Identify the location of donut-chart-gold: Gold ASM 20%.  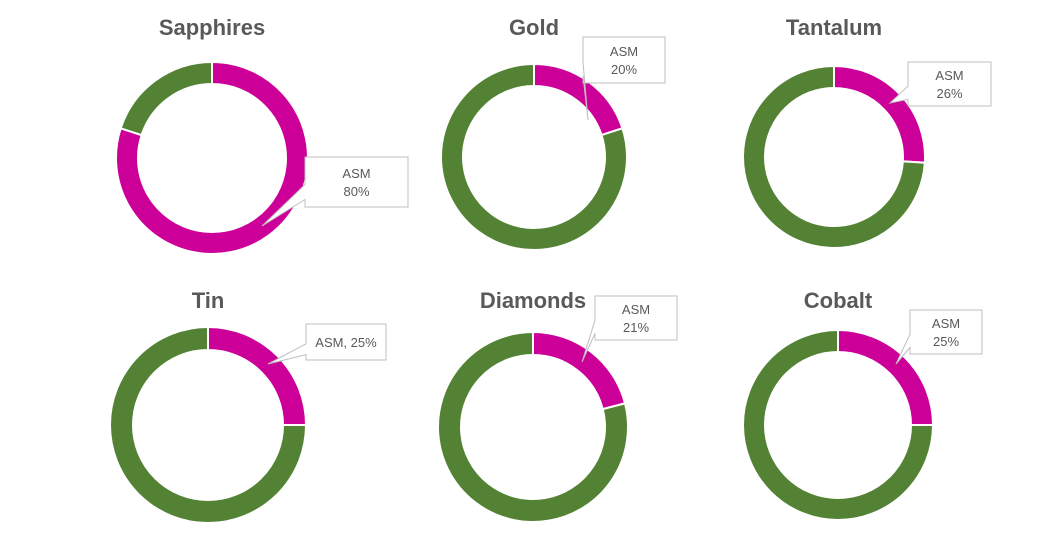
(553, 133).